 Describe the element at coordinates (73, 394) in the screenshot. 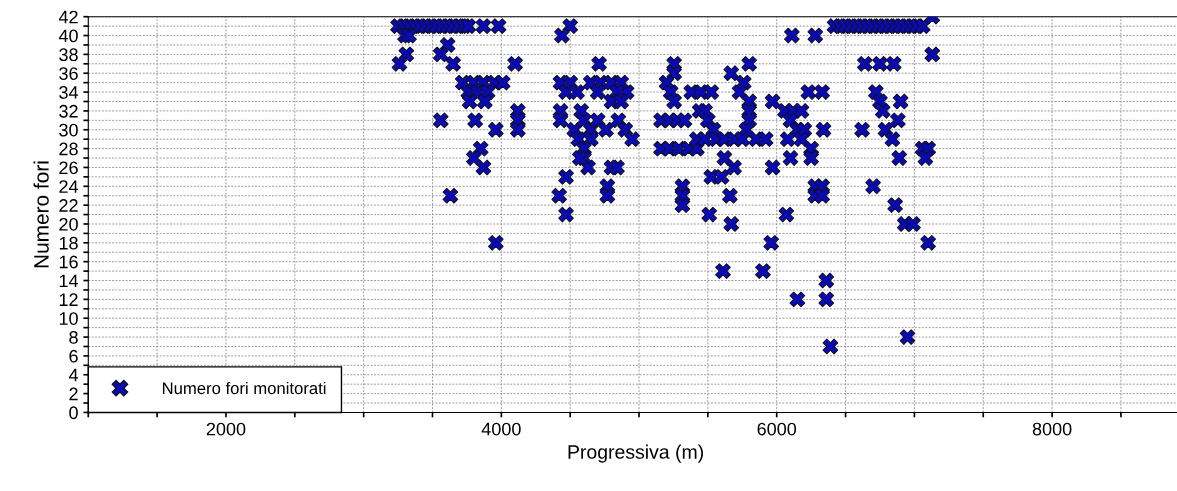

I see `y-tick-label: 2` at that location.